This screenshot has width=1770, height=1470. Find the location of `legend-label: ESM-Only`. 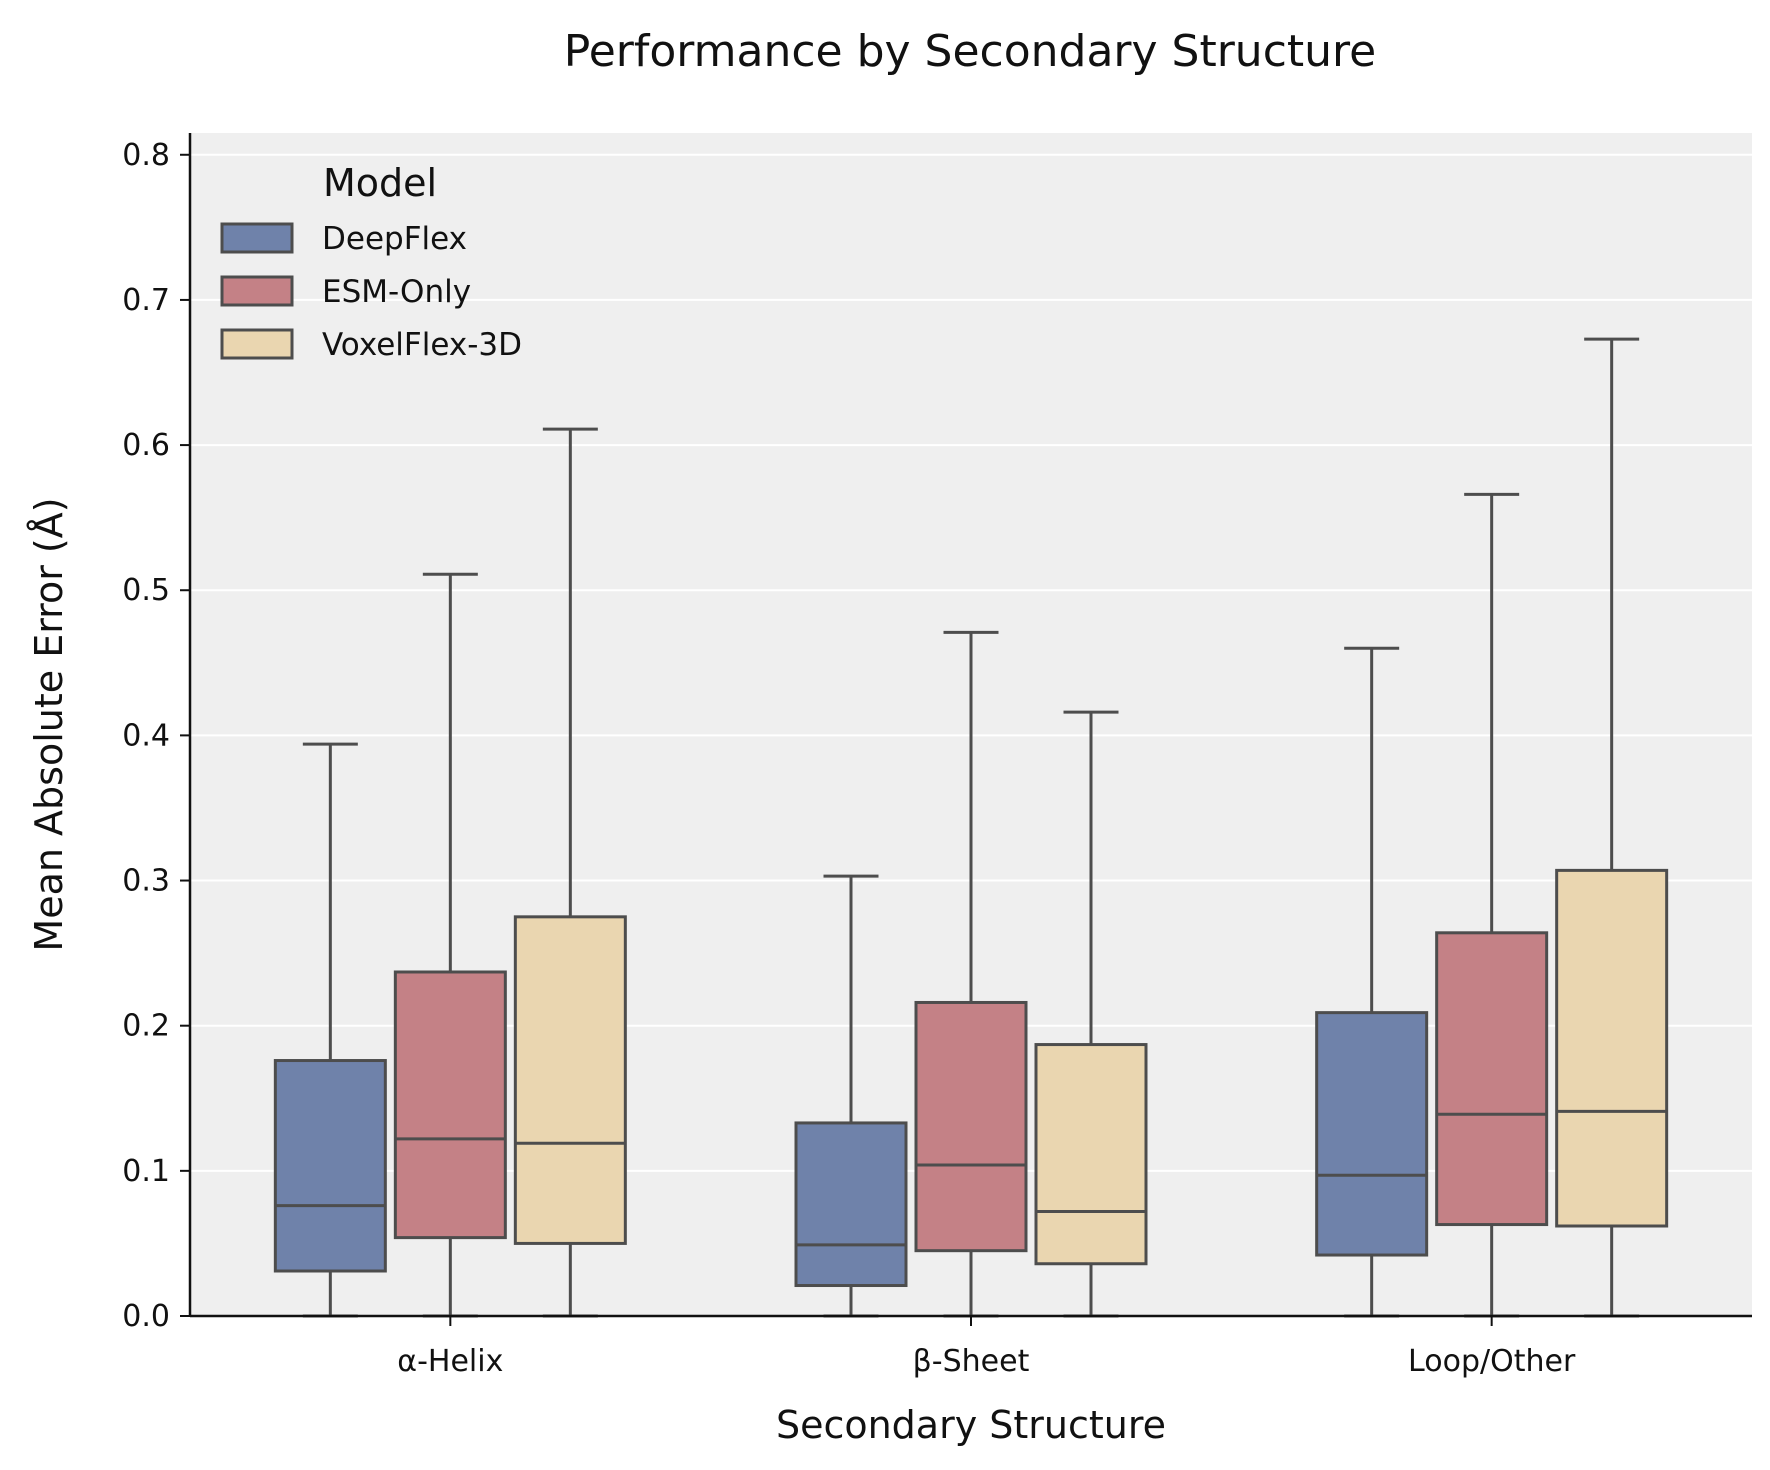

legend-label: ESM-Only is located at coordinates (396, 292).